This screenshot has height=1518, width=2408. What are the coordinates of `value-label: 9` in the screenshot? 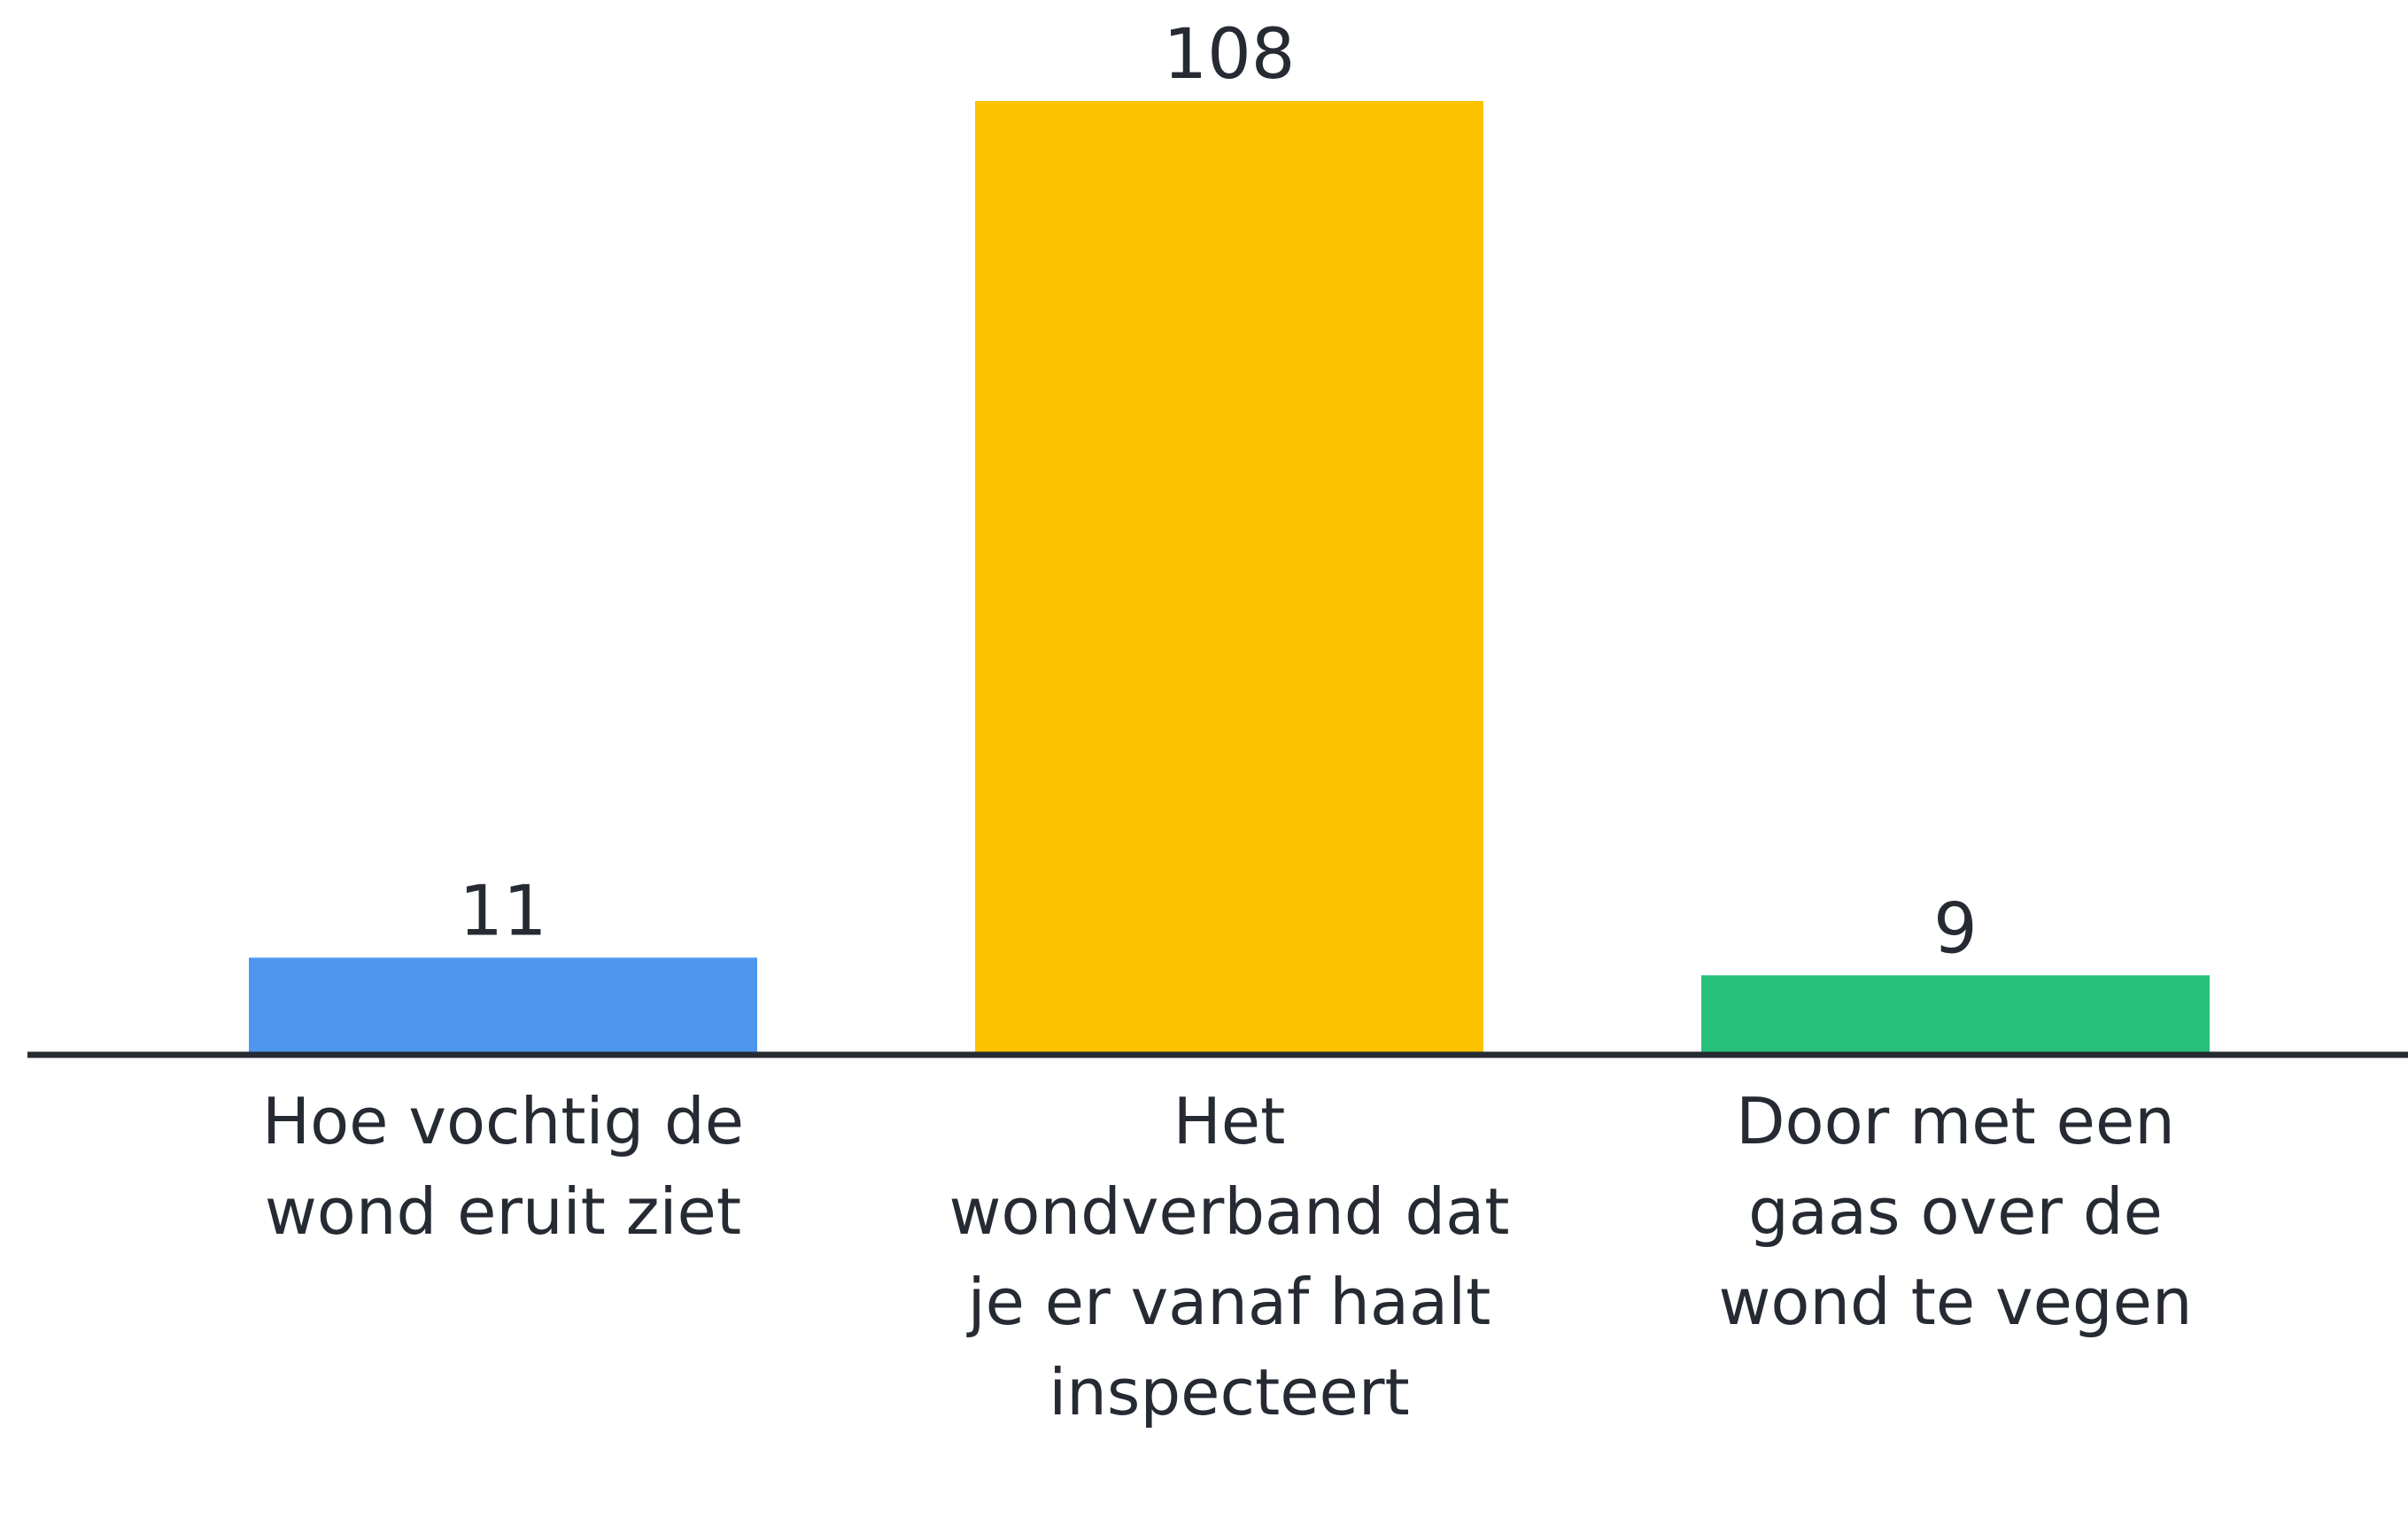 It's located at (1955, 929).